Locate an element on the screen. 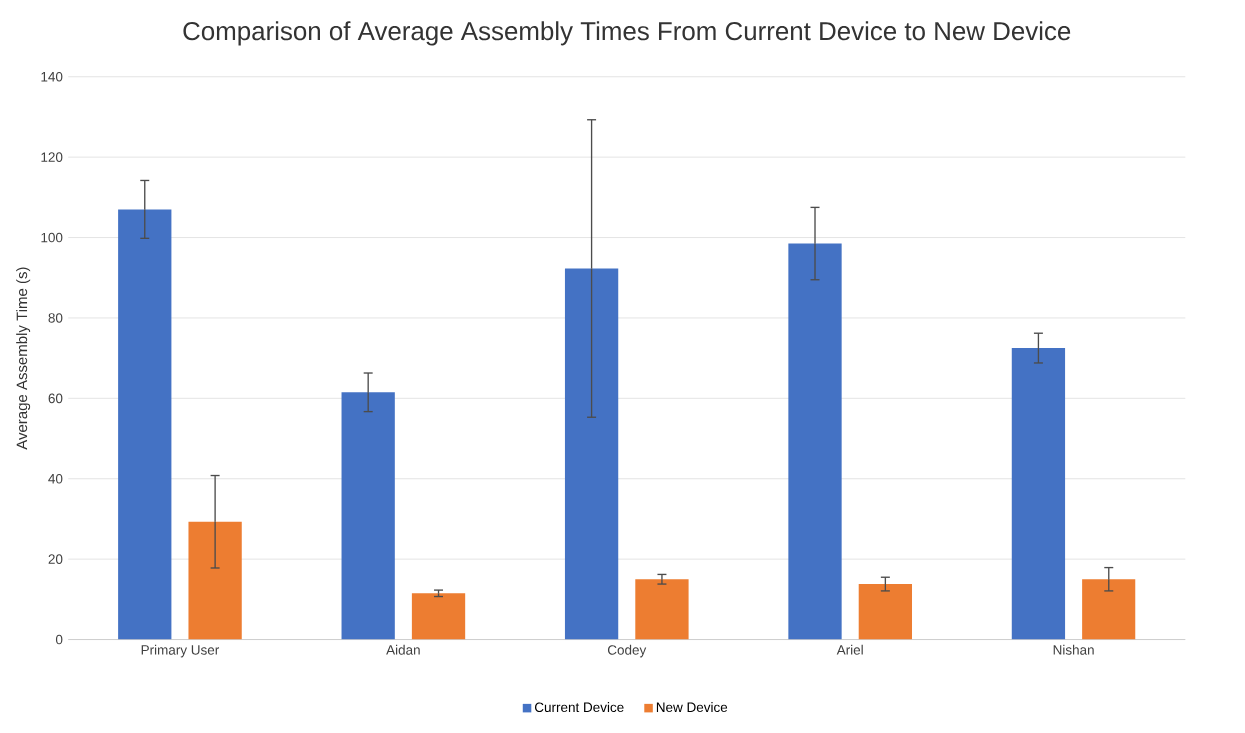 The width and height of the screenshot is (1245, 733). x-tick-label: Nishan is located at coordinates (1073, 649).